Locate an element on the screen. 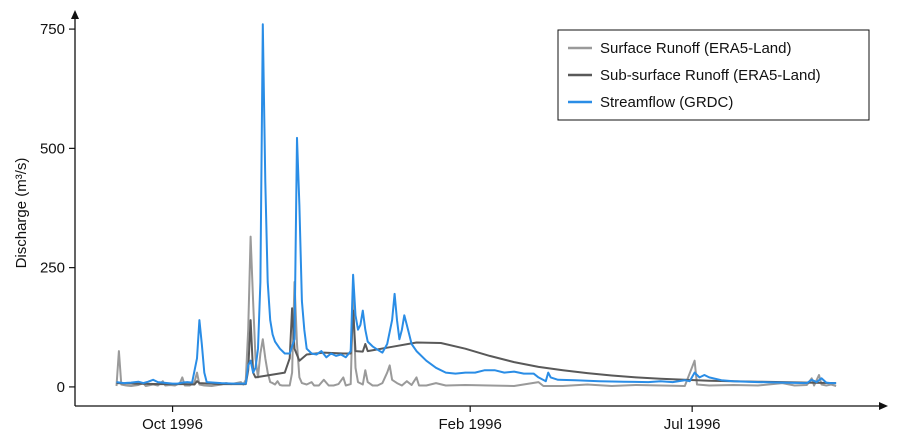 This screenshot has height=442, width=897. y-tick-label: 500 is located at coordinates (52, 148).